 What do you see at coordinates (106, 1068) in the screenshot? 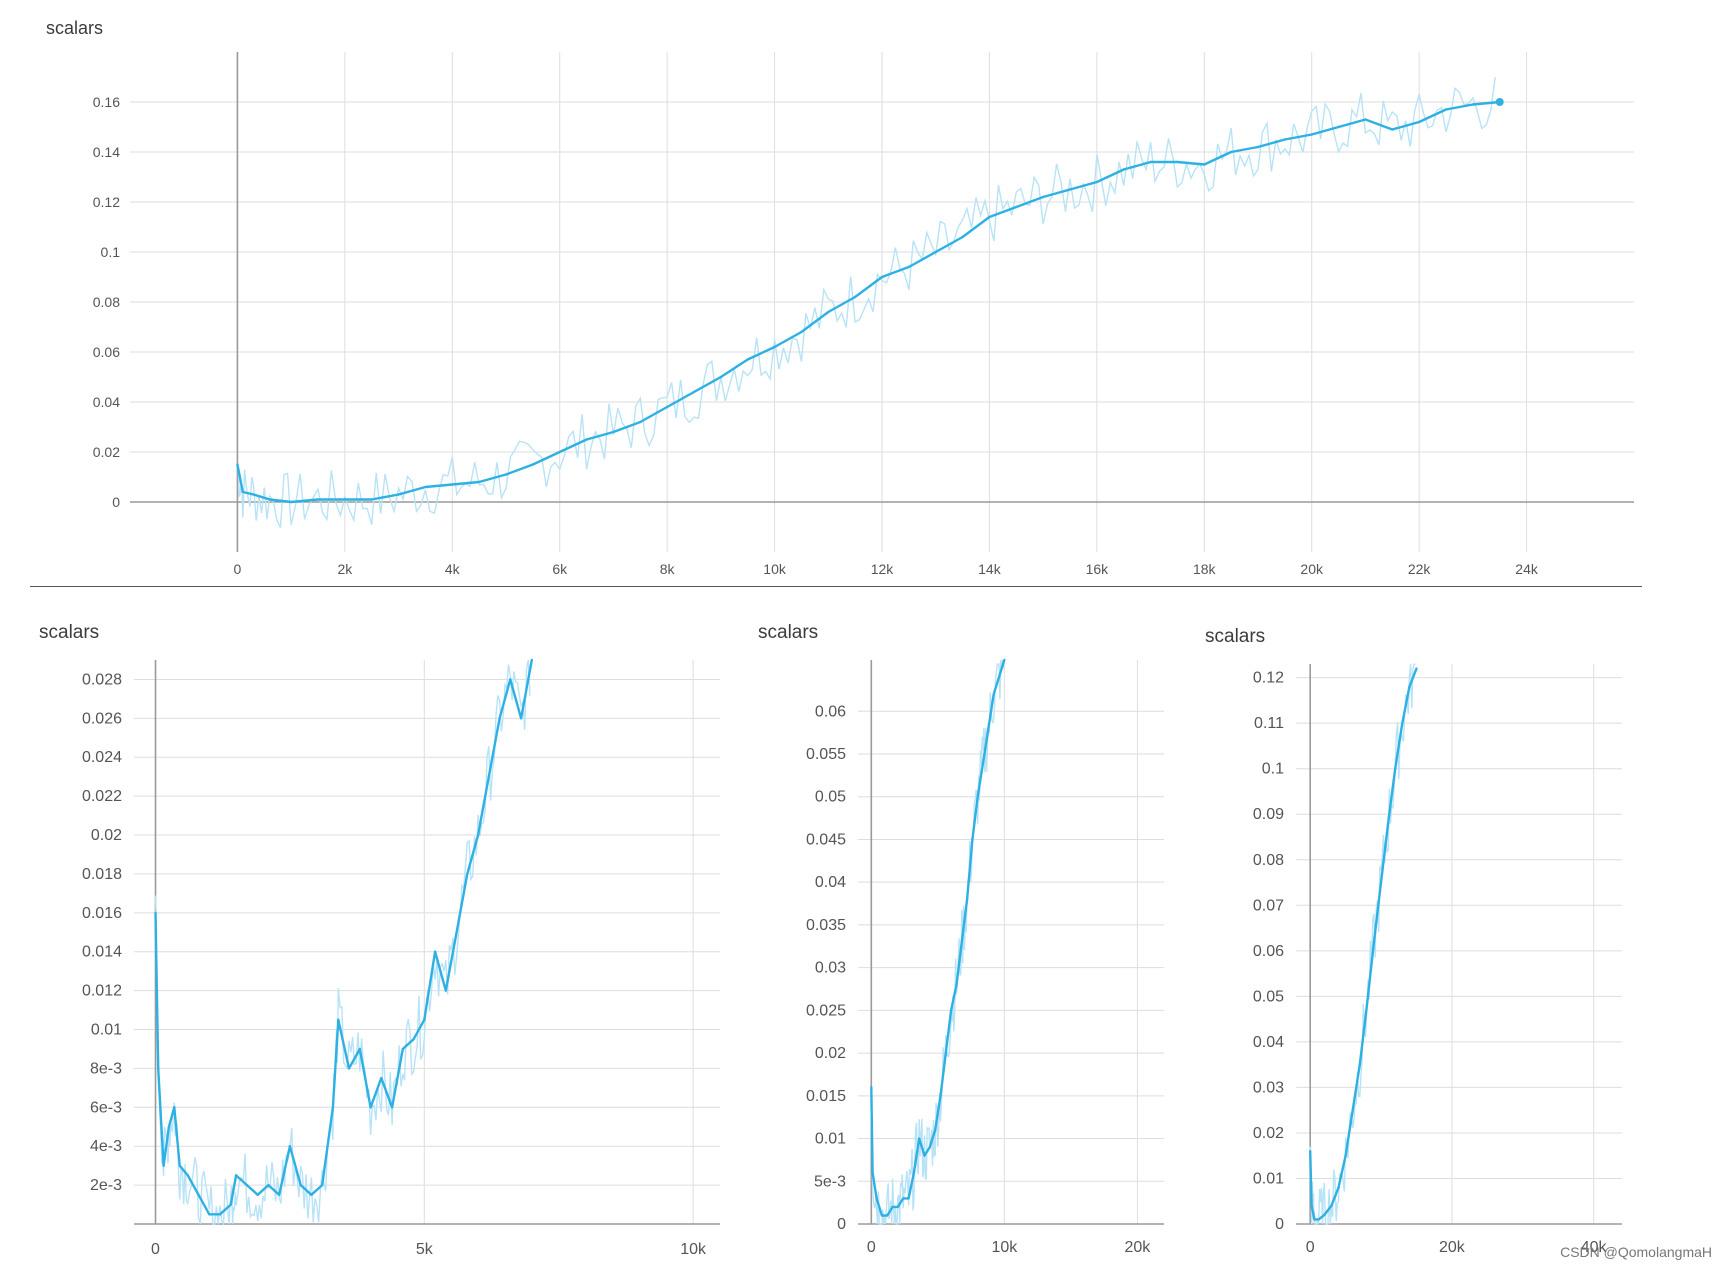
I see `y-tick-label: 8e-3` at bounding box center [106, 1068].